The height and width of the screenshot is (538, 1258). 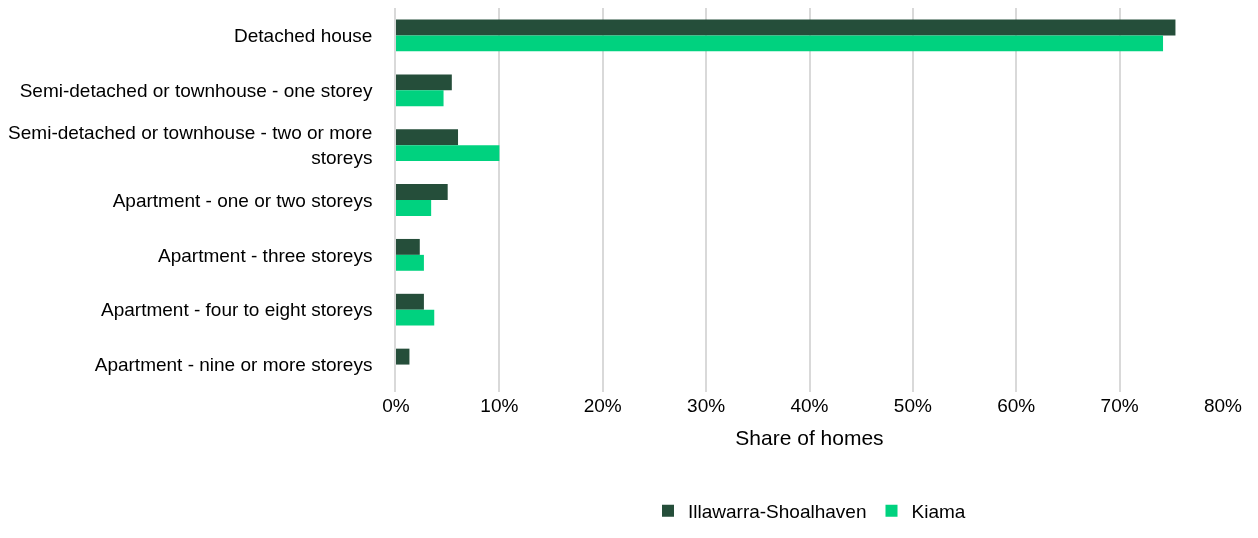 What do you see at coordinates (499, 405) in the screenshot?
I see `x-tick-label: 10%` at bounding box center [499, 405].